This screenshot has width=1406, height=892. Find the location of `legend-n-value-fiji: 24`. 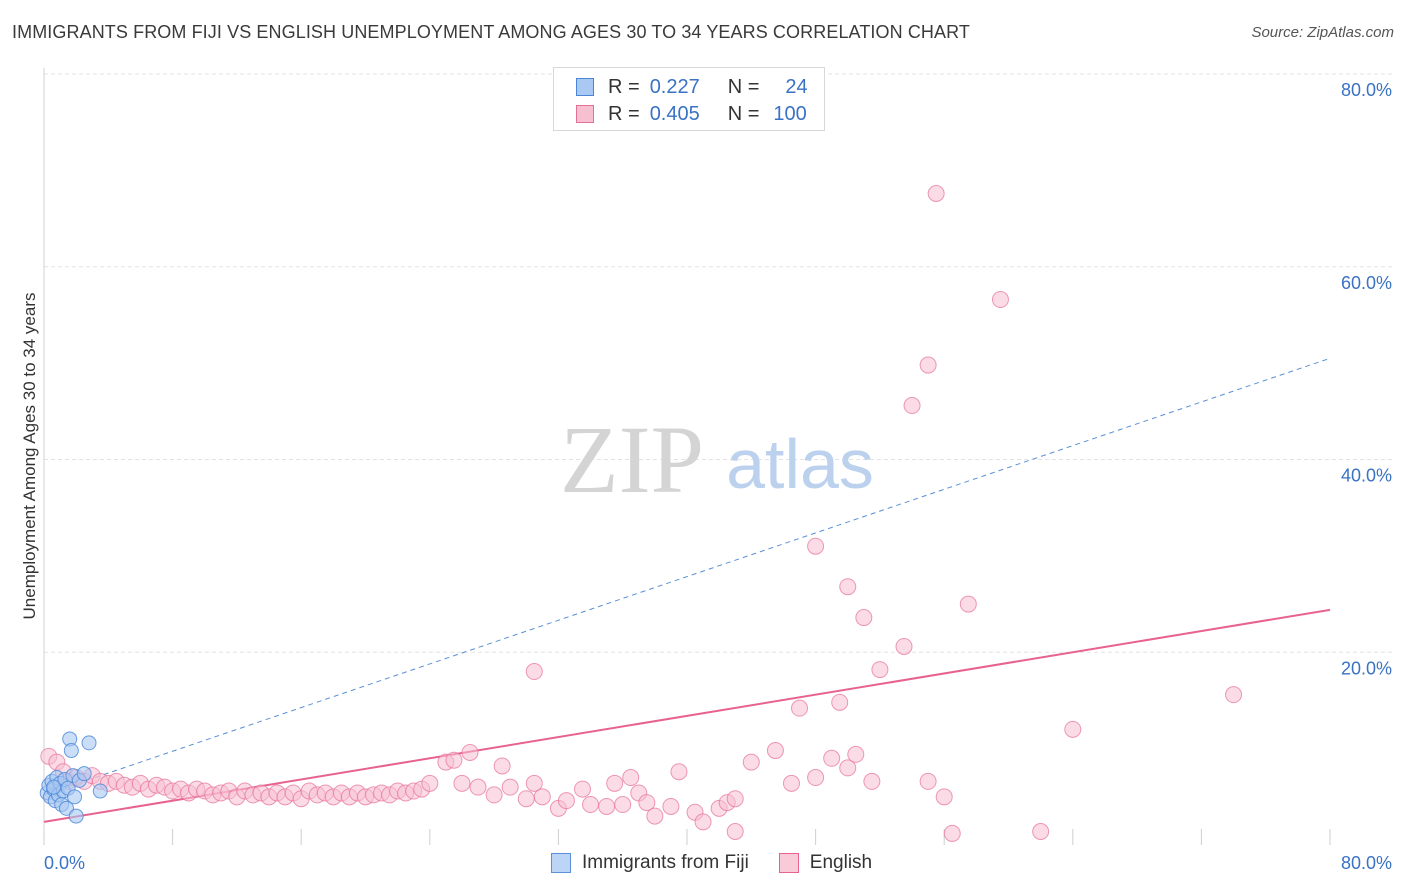

legend-n-value-fiji: 24 is located at coordinates (796, 86).